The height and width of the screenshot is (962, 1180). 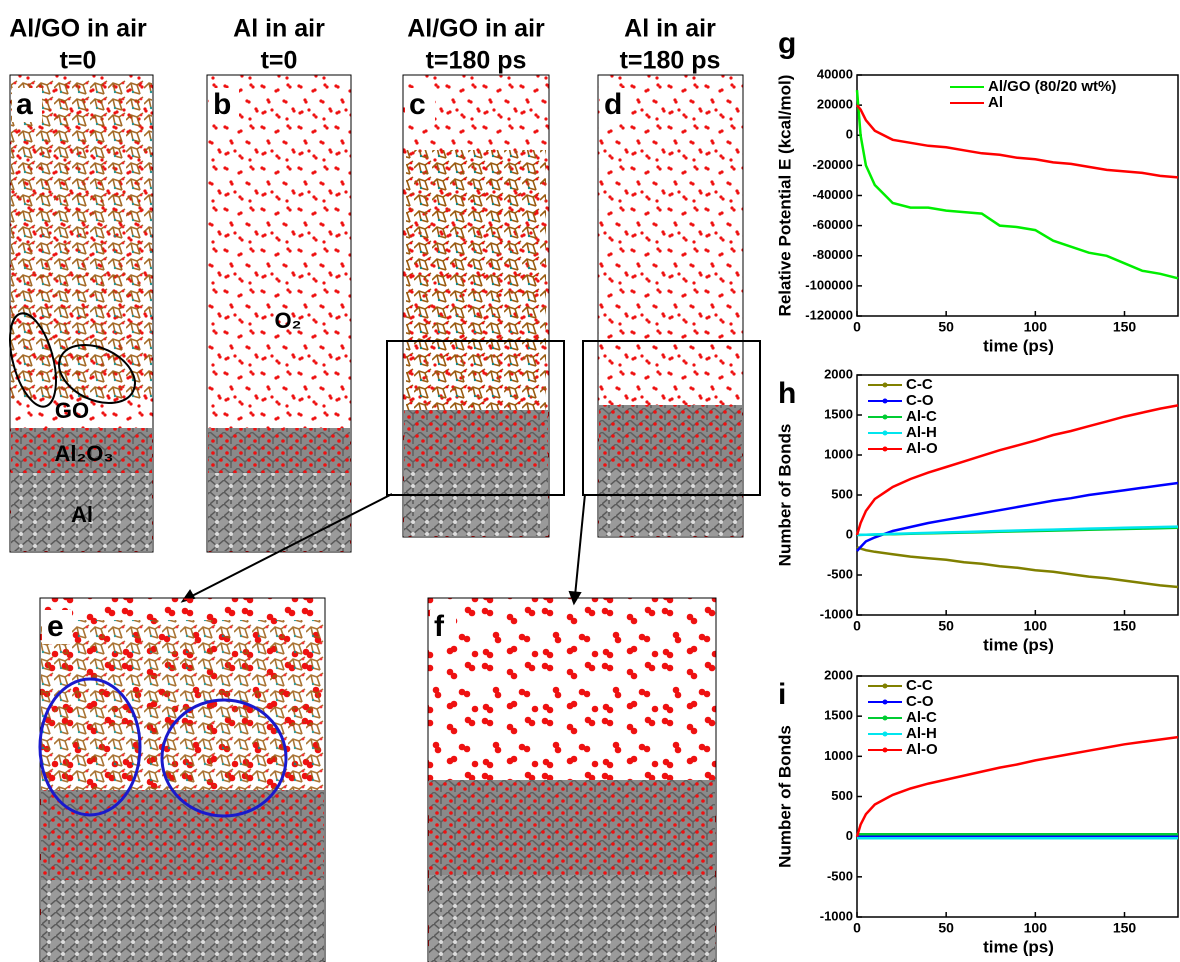 I want to click on sim-panel-f, so click(x=572, y=779).